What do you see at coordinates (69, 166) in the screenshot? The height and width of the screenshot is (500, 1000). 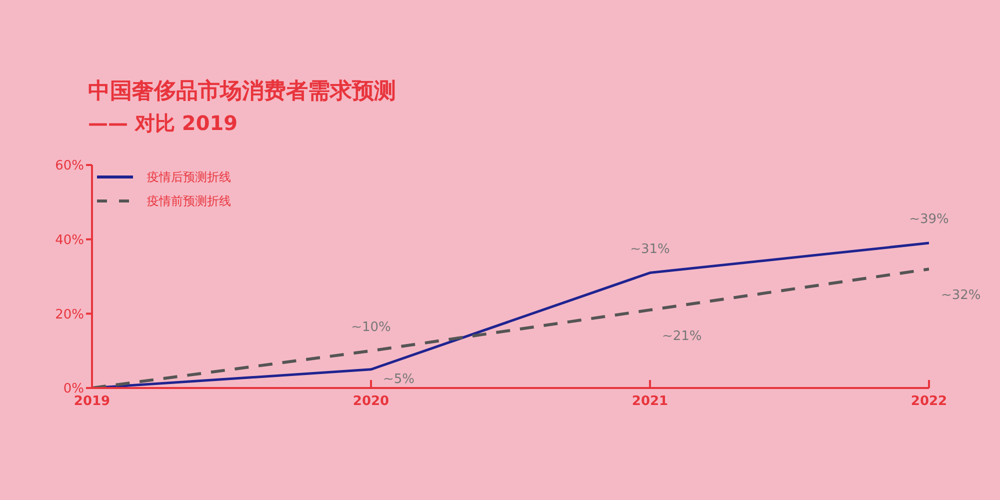 I see `y-tick-label: 60%` at bounding box center [69, 166].